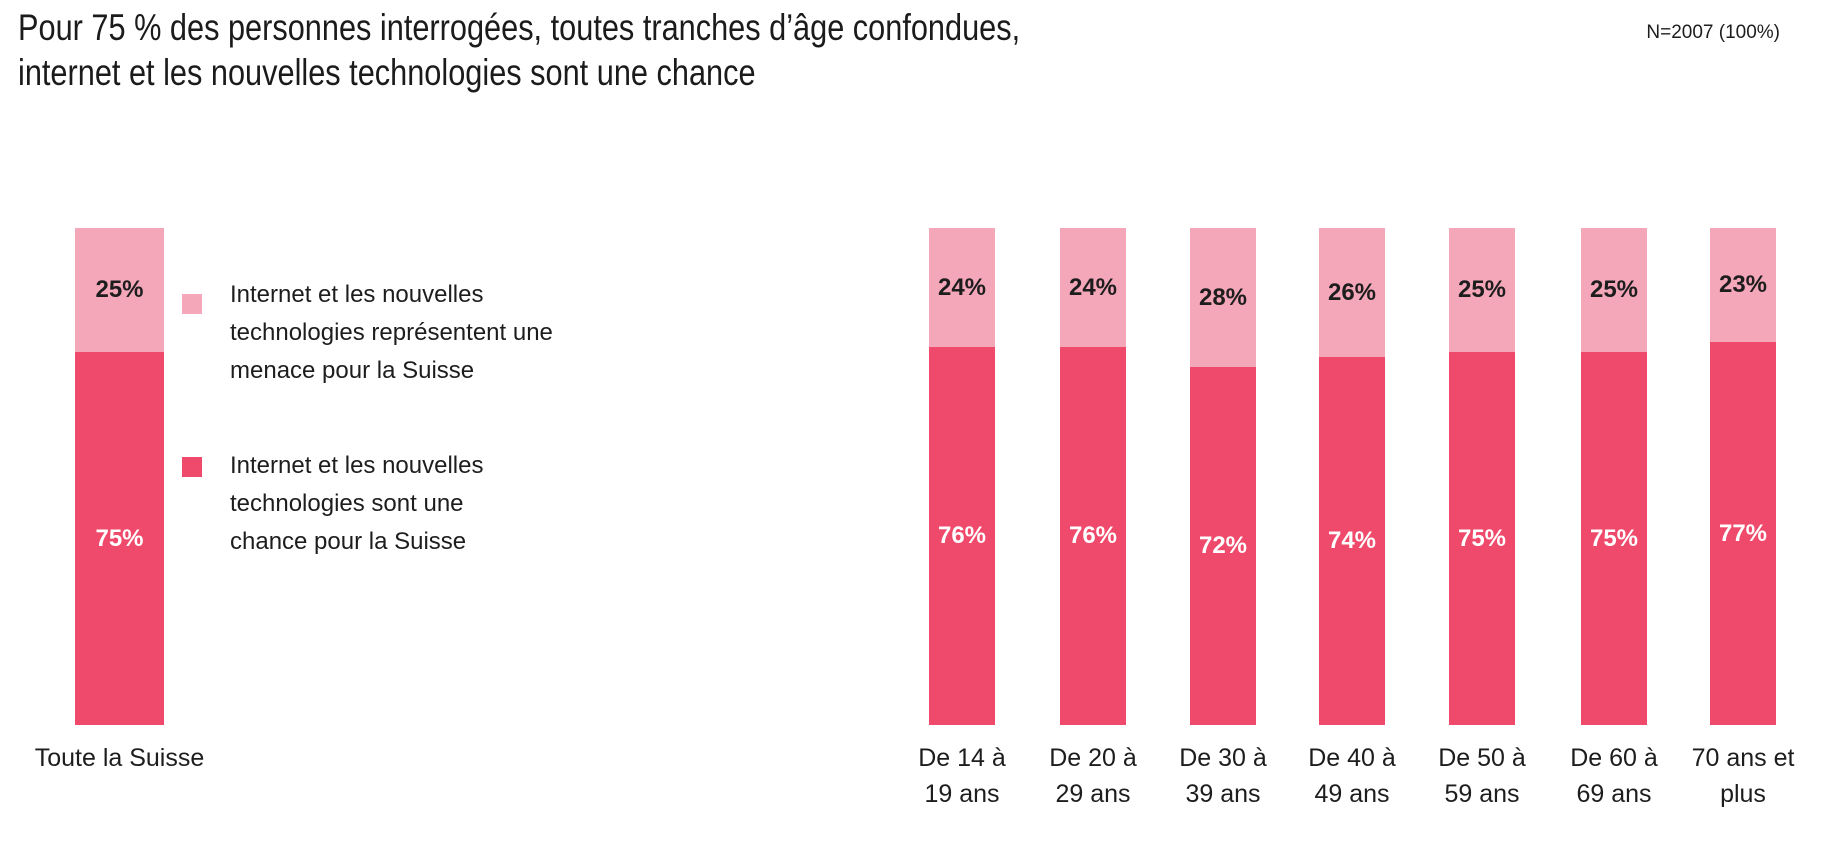 This screenshot has height=844, width=1834. Describe the element at coordinates (347, 503) in the screenshot. I see `legend-chance-line2: technologies sont une` at that location.